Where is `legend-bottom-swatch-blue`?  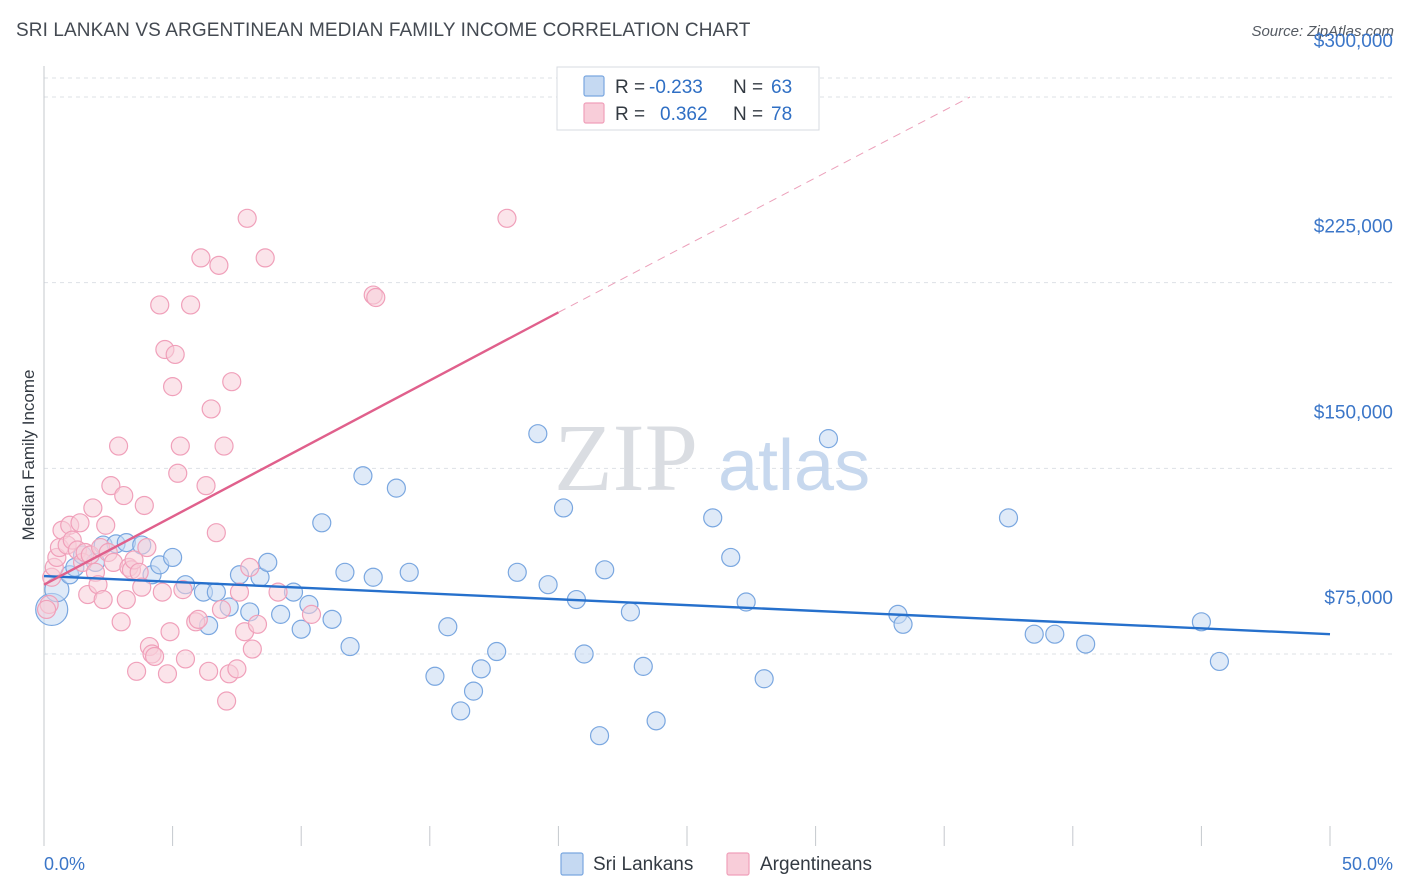
legend-bottom-swatch-blue is located at coordinates (572, 864).